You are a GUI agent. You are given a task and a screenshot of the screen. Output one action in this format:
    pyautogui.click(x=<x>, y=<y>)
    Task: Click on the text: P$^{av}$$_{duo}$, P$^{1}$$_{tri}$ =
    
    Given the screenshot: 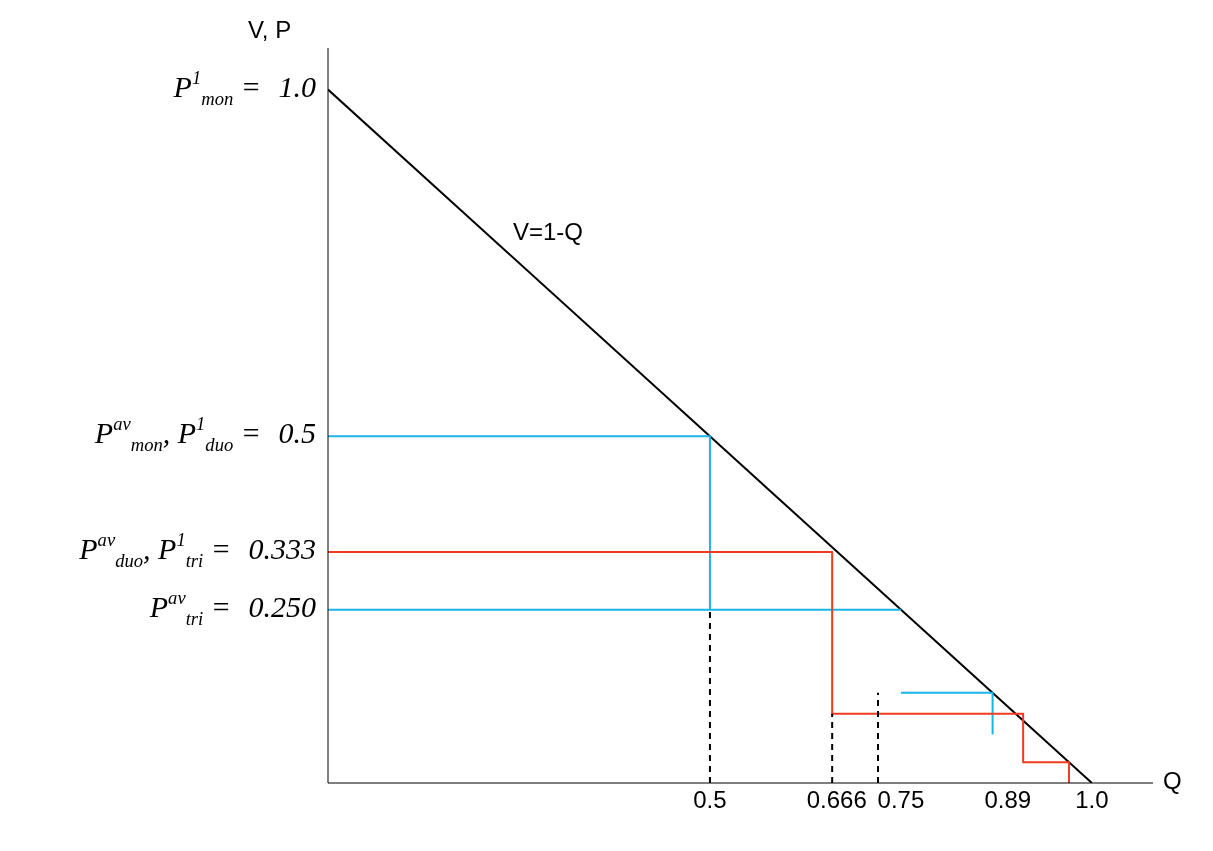 What is the action you would take?
    pyautogui.click(x=154, y=549)
    